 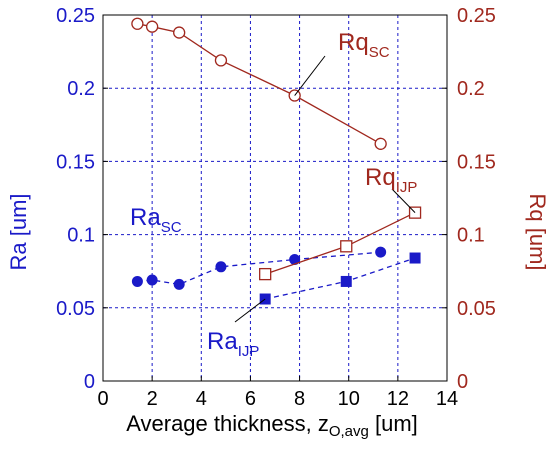 I want to click on x-axis-title-main: Average thickness, z, so click(x=227, y=423).